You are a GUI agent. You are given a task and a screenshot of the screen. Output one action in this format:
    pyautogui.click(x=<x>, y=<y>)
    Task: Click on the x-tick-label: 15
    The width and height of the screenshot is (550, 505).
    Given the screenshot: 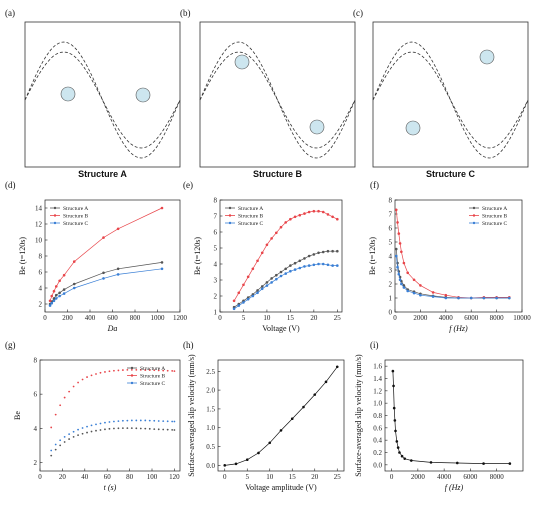 What is the action you would take?
    pyautogui.click(x=291, y=318)
    